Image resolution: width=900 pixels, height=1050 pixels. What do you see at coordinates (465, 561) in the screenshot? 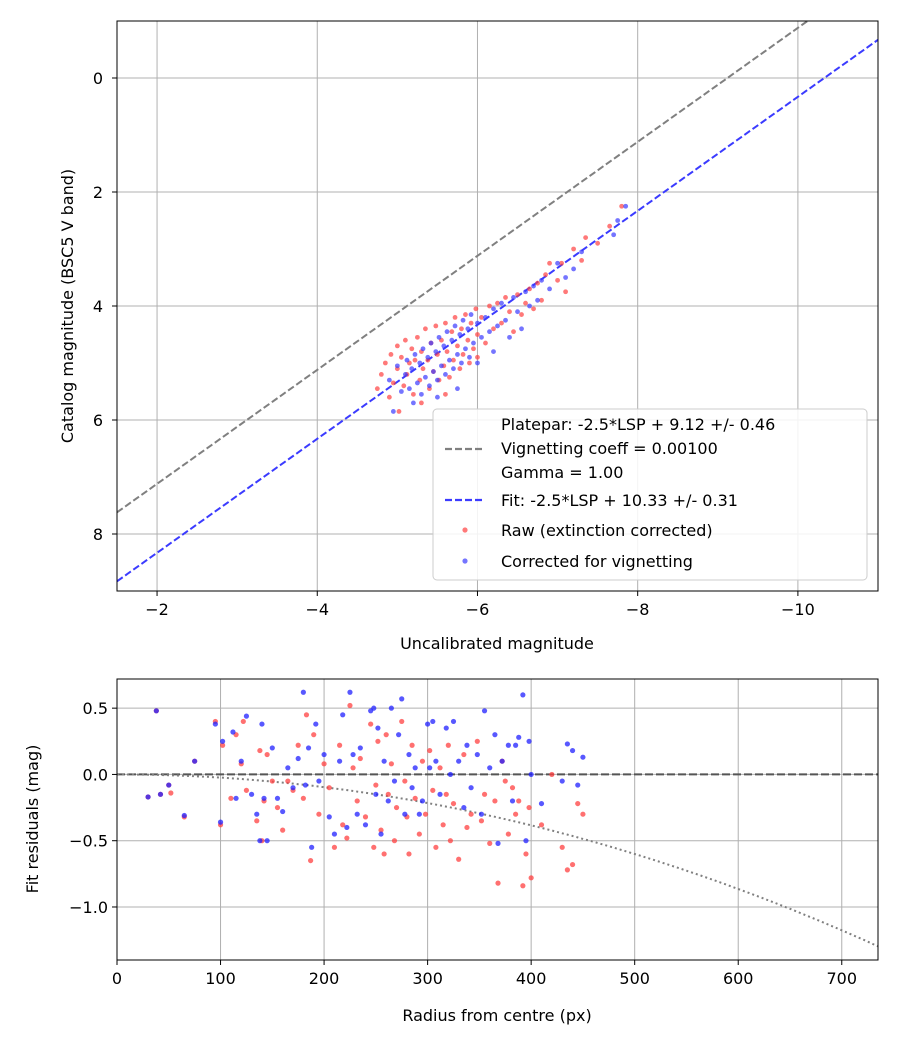
I see `legend-corrected-marker` at bounding box center [465, 561].